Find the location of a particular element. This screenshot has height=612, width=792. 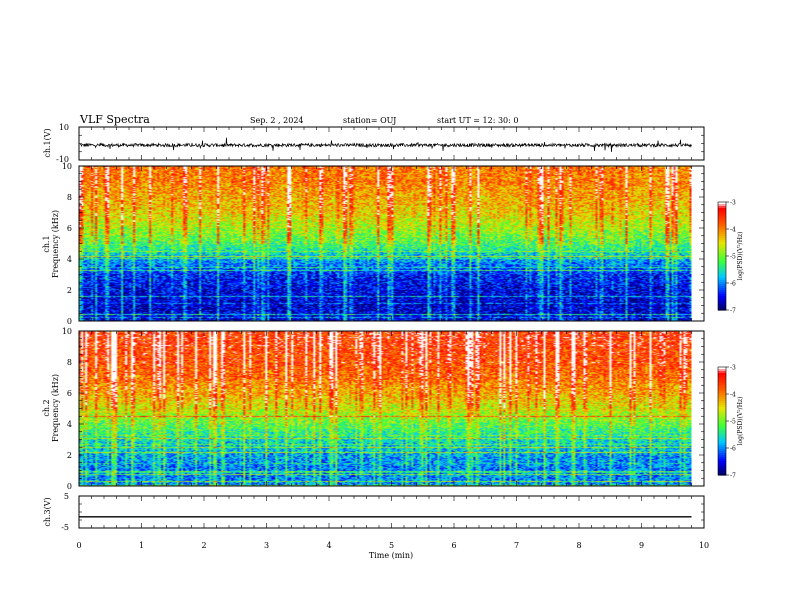

x-tick-label: 5 is located at coordinates (391, 545).